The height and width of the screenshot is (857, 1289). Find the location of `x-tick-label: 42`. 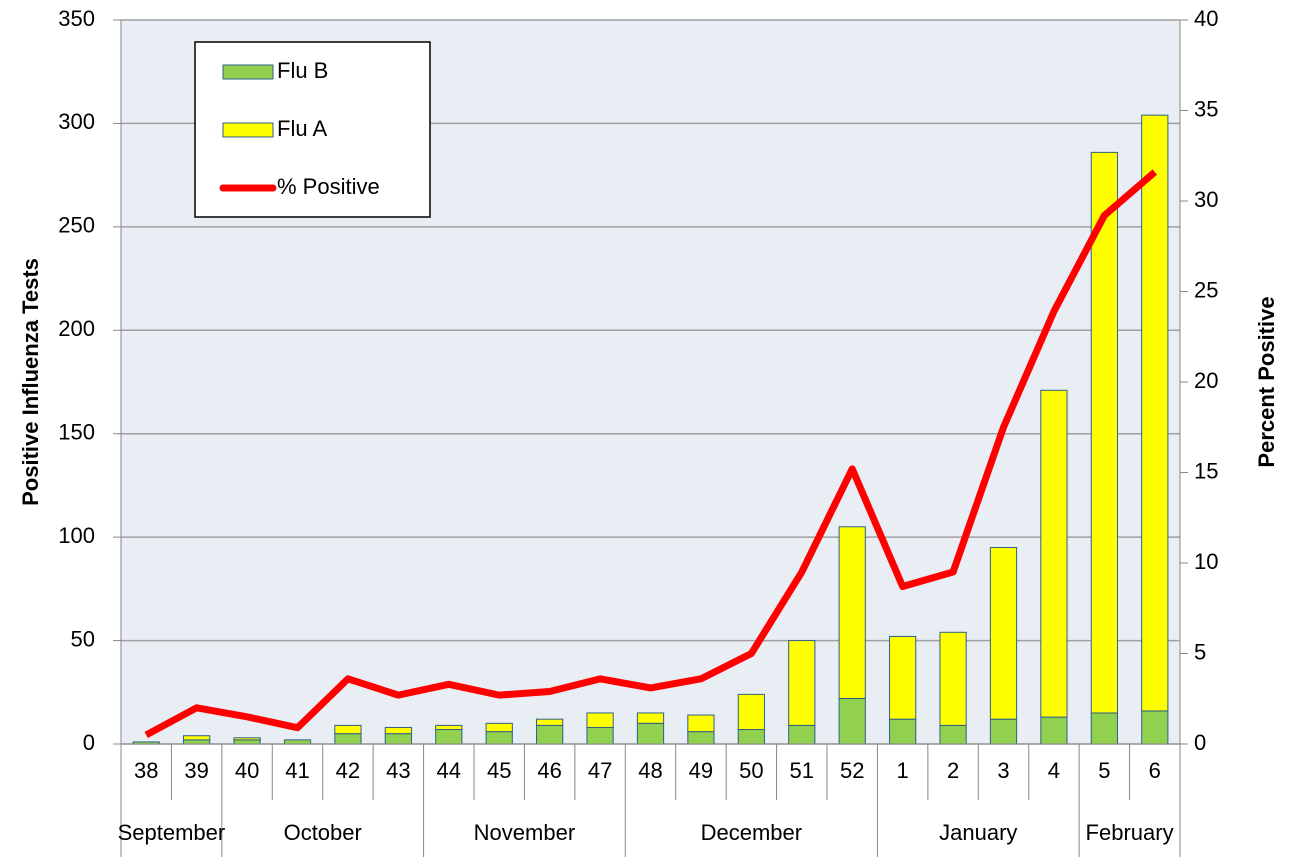

x-tick-label: 42 is located at coordinates (348, 770).